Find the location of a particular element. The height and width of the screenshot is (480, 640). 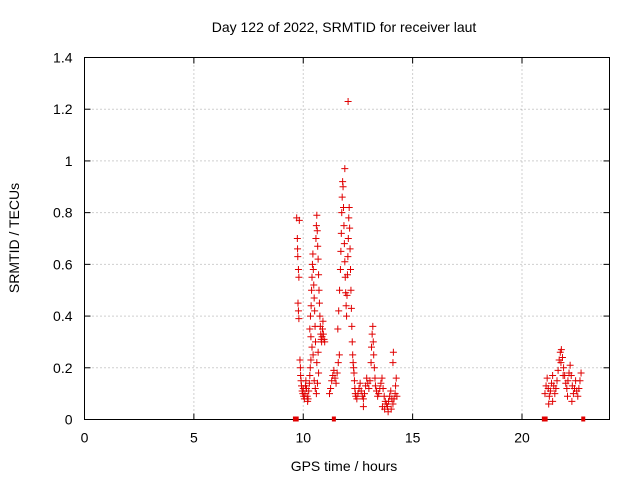

y-tick-label: 0.4 is located at coordinates (63, 316).